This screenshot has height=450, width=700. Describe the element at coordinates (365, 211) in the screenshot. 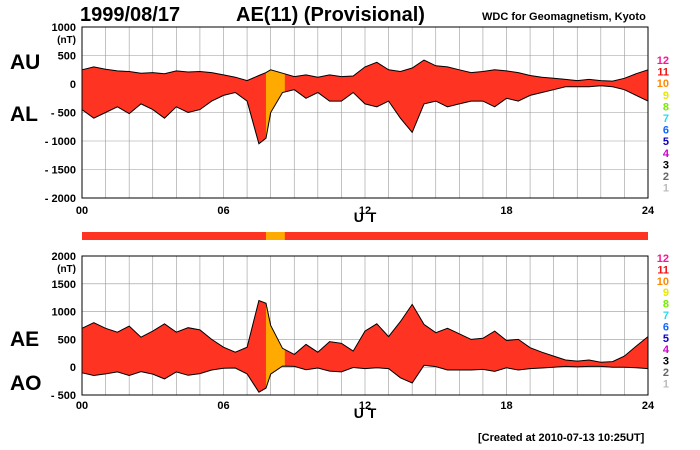

I see `aual-xtick-label: 12` at that location.